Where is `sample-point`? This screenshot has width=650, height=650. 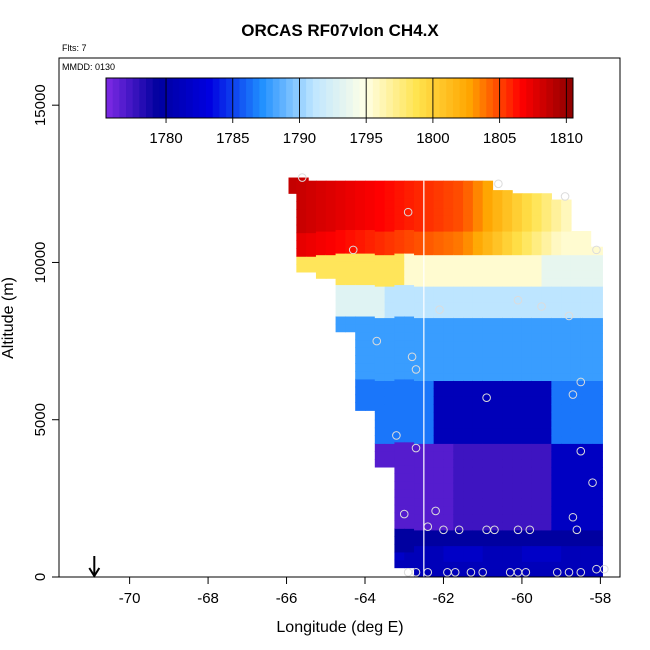 sample-point is located at coordinates (416, 369).